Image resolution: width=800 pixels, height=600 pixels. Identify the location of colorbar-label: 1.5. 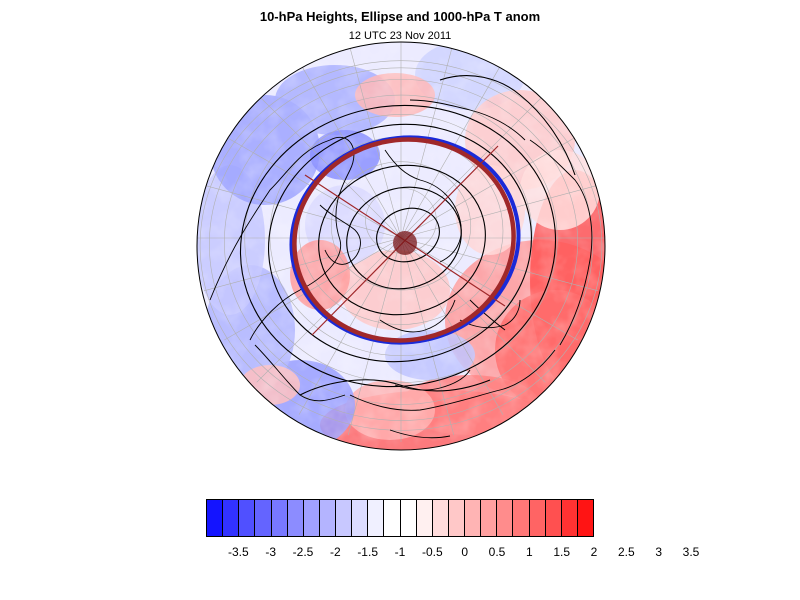
(561, 552).